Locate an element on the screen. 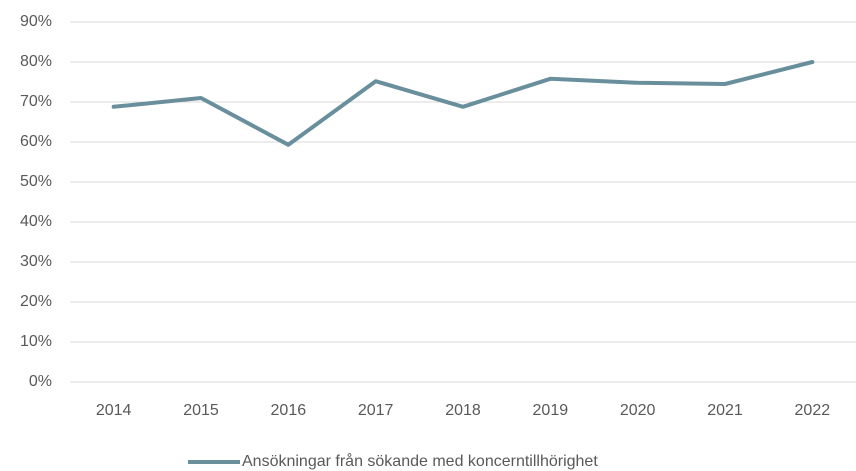 This screenshot has height=471, width=856. x-tick-label: 2021 is located at coordinates (725, 410).